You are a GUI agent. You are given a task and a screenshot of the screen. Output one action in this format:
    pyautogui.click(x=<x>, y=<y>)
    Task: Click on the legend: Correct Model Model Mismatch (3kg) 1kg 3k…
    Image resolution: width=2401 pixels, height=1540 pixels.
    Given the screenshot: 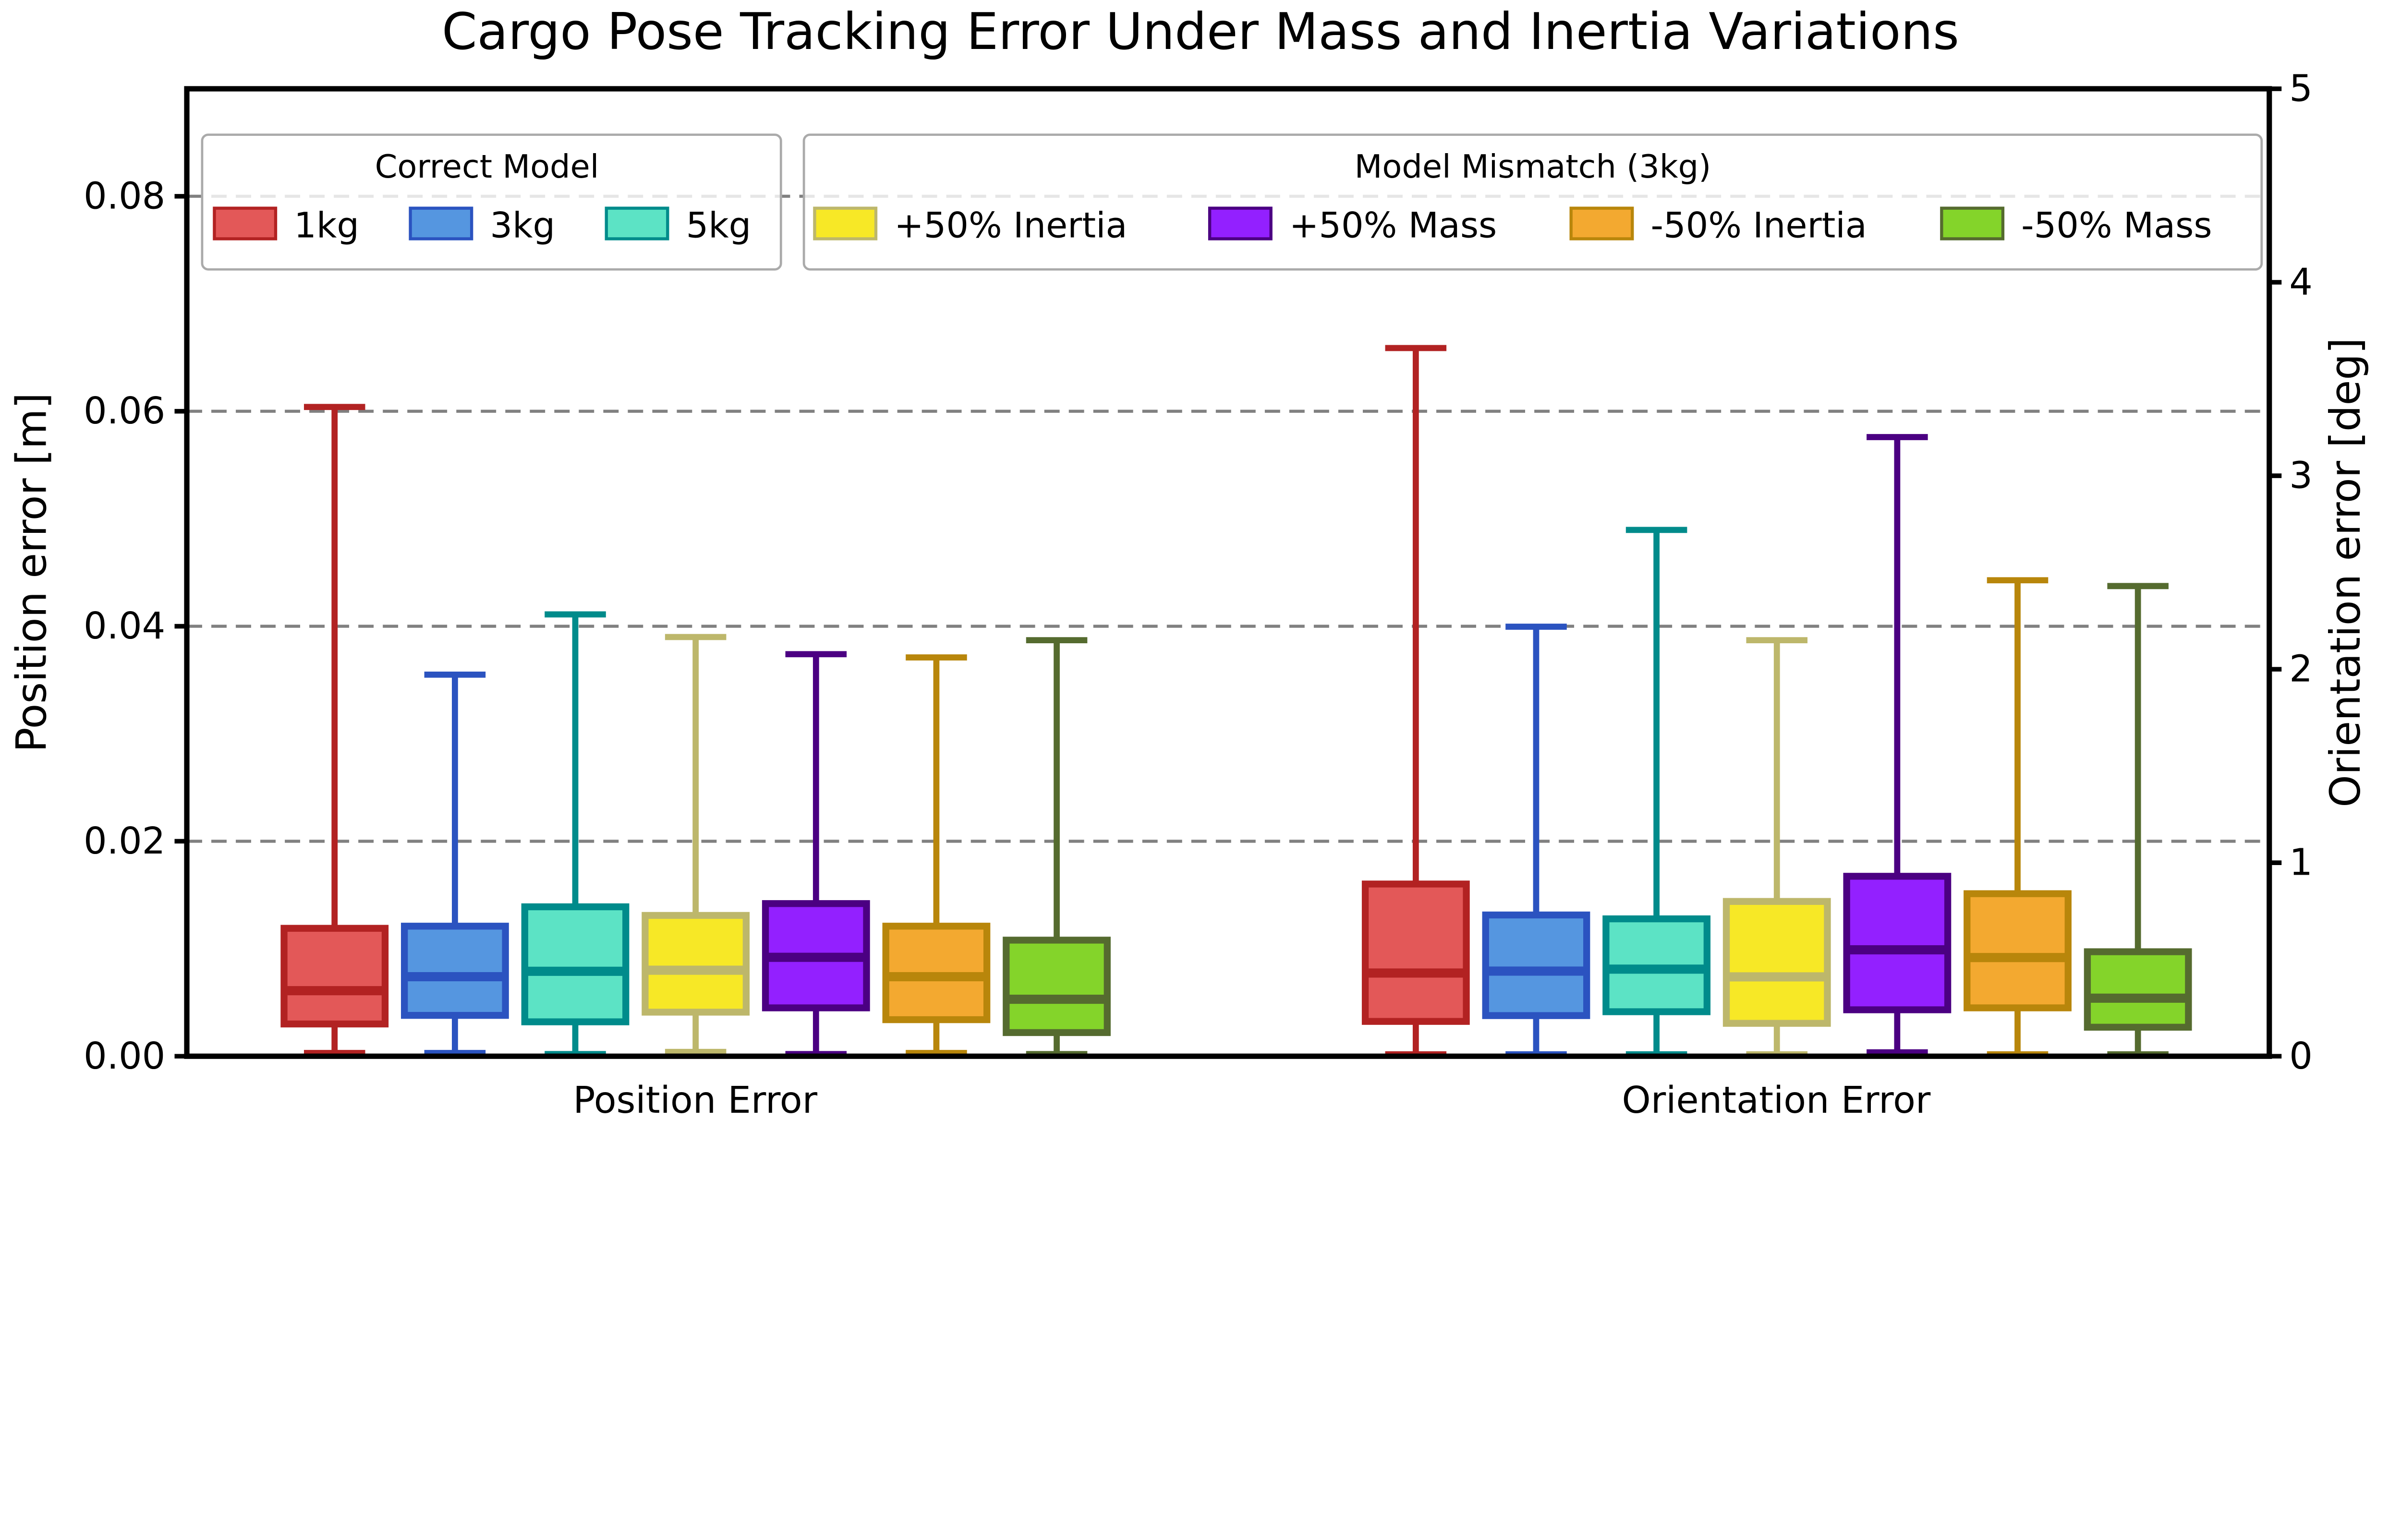 What is the action you would take?
    pyautogui.click(x=1232, y=202)
    